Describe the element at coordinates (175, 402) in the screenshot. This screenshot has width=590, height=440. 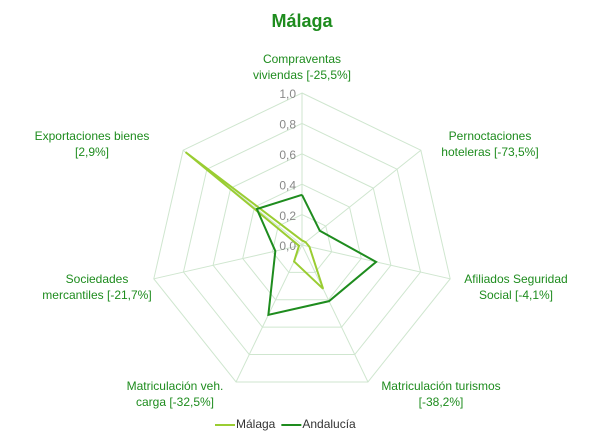
I see `category-label: carga [-32,5%]` at that location.